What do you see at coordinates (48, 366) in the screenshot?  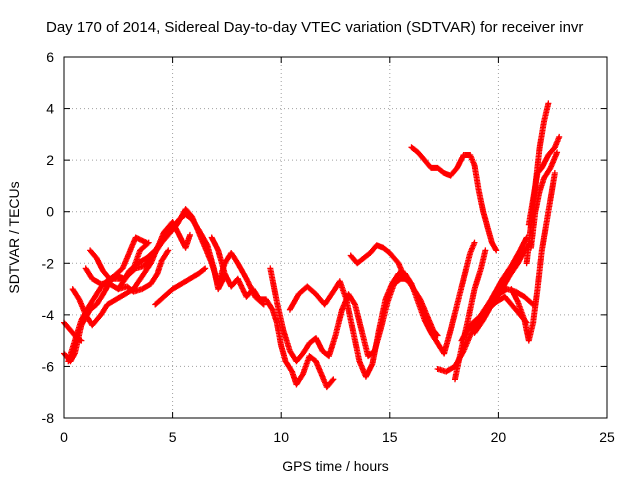 I see `y-tick-label: -6` at bounding box center [48, 366].